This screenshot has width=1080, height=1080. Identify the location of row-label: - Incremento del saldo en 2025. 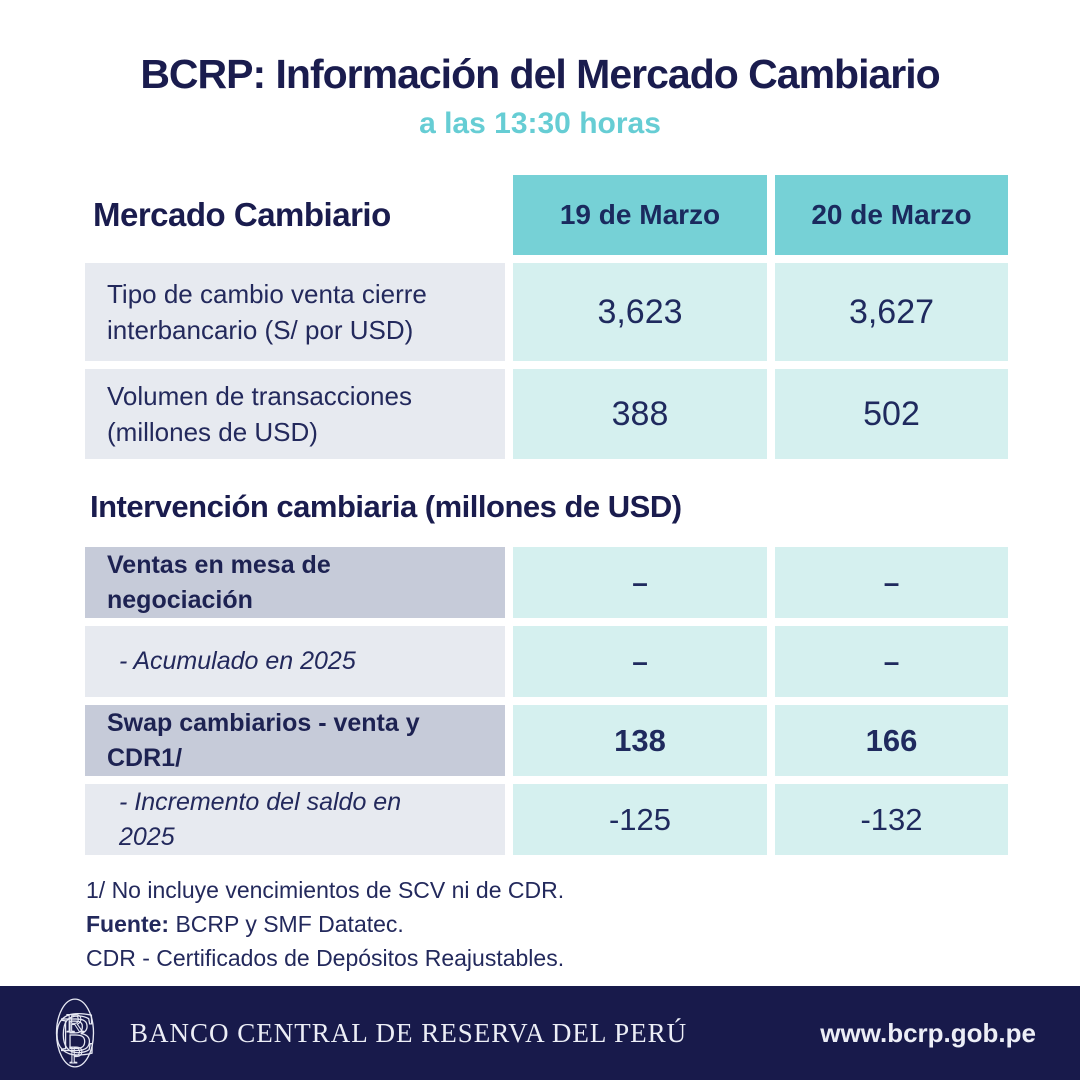
(295, 820).